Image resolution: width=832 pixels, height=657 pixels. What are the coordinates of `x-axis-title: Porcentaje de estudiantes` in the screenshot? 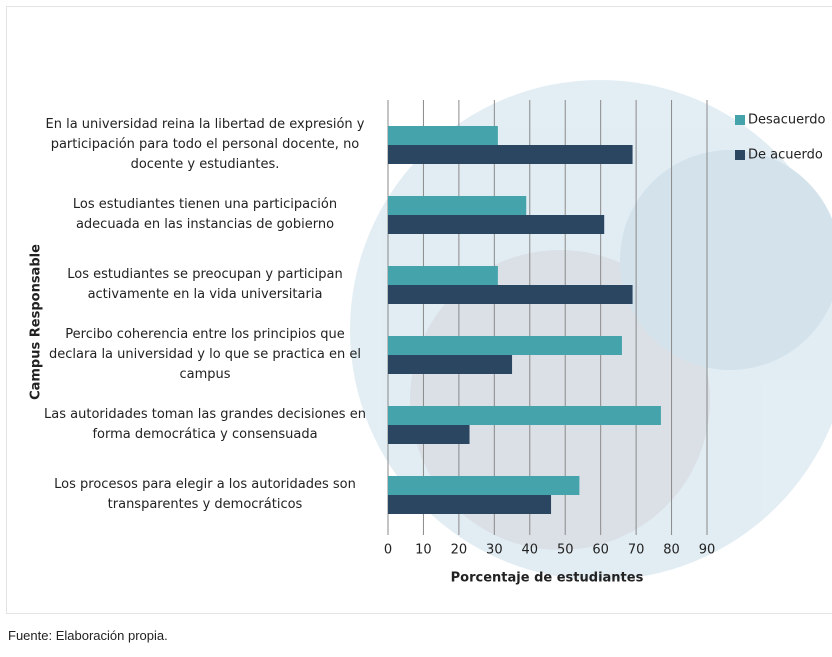 It's located at (547, 578).